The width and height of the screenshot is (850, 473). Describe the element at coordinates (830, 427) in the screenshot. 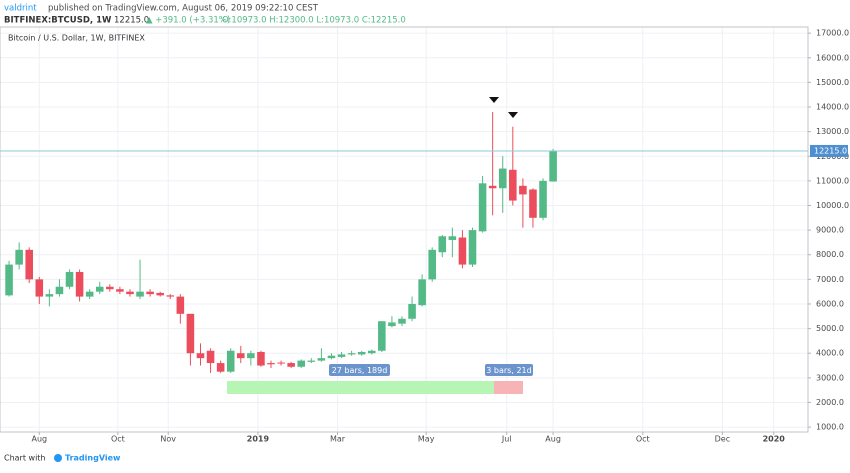

I see `y-tick-label: 1000.0` at that location.